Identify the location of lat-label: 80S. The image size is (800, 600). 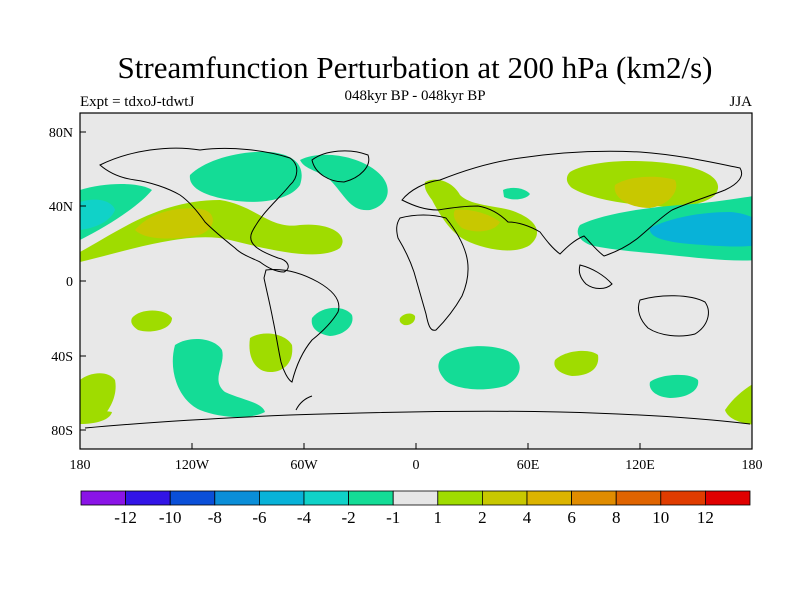
(62, 431).